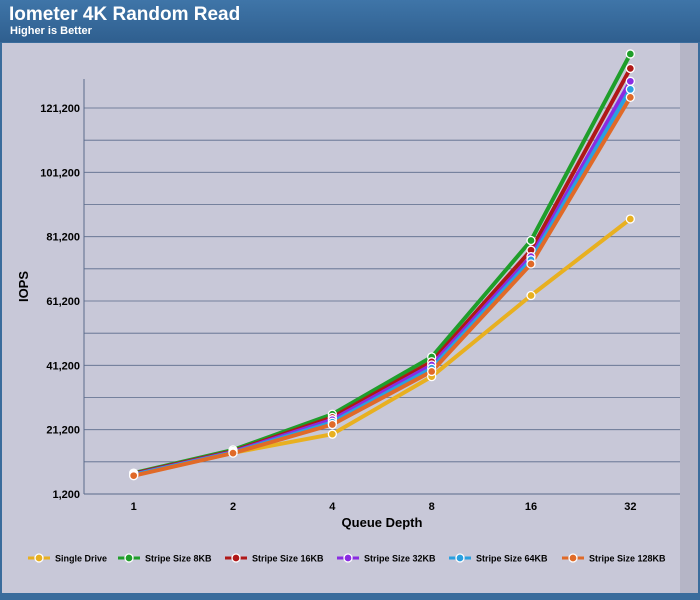 The height and width of the screenshot is (600, 700). Describe the element at coordinates (63, 238) in the screenshot. I see `y-tick-label: 81,200` at that location.